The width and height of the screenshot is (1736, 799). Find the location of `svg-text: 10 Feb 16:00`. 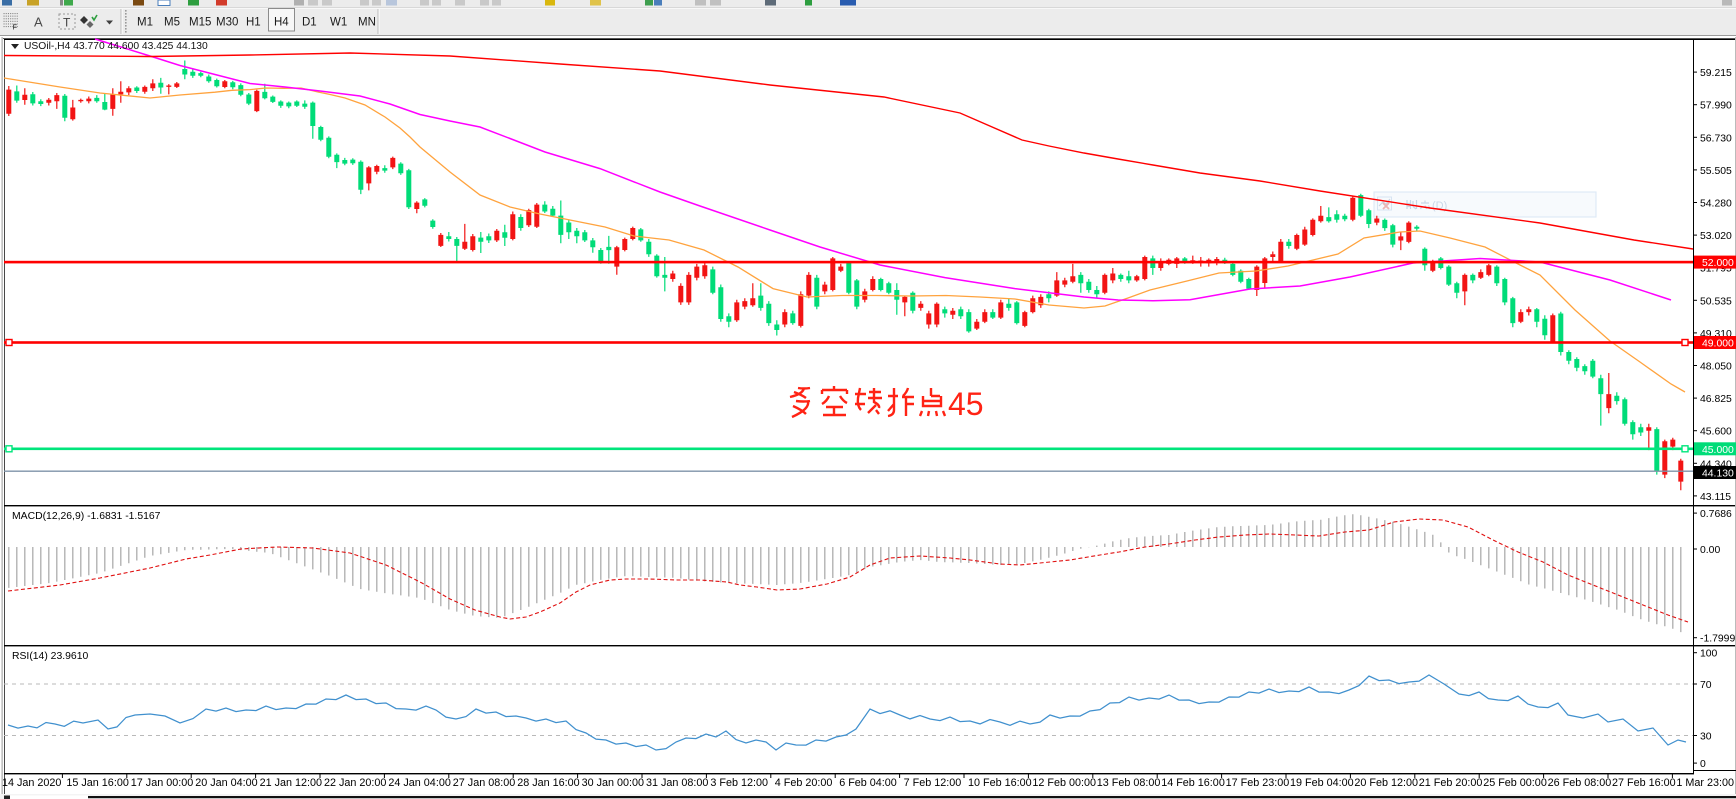

svg-text: 10 Feb 16:00 is located at coordinates (1000, 783).